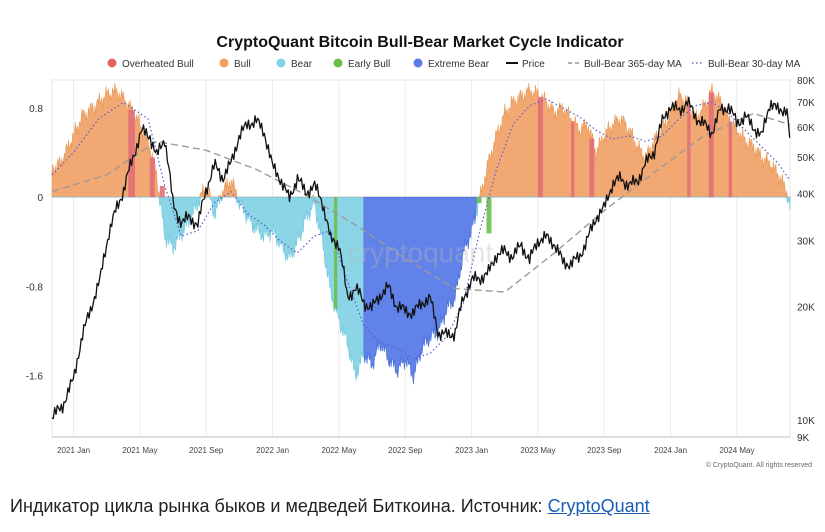  Describe the element at coordinates (806, 308) in the screenshot. I see `y-right-tick-label: 20K` at that location.